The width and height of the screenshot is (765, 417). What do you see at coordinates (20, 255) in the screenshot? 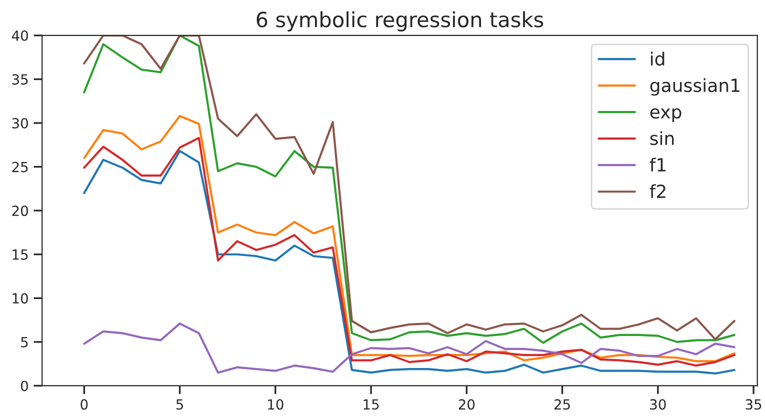
I see `y-tick-label: 15` at bounding box center [20, 255].